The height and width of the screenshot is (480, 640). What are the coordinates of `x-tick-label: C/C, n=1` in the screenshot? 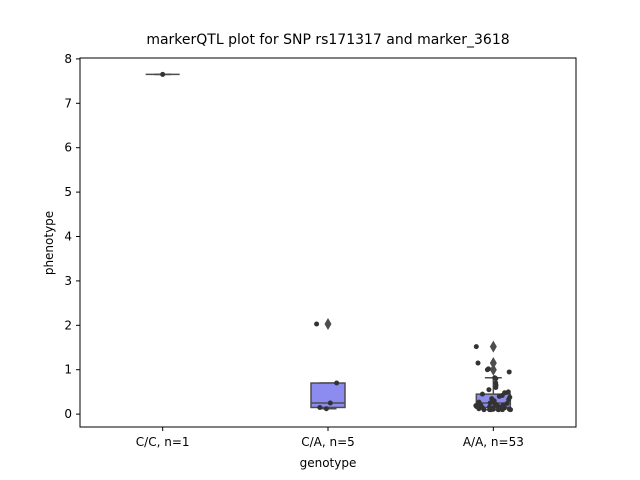 It's located at (163, 442).